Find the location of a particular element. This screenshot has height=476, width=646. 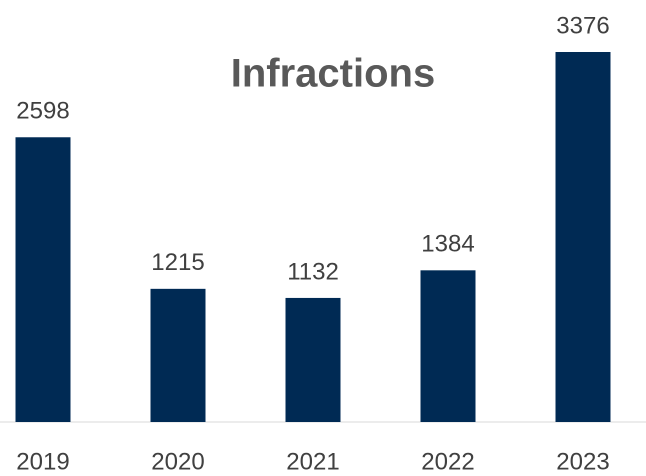

data-label: 3376 is located at coordinates (582, 25).